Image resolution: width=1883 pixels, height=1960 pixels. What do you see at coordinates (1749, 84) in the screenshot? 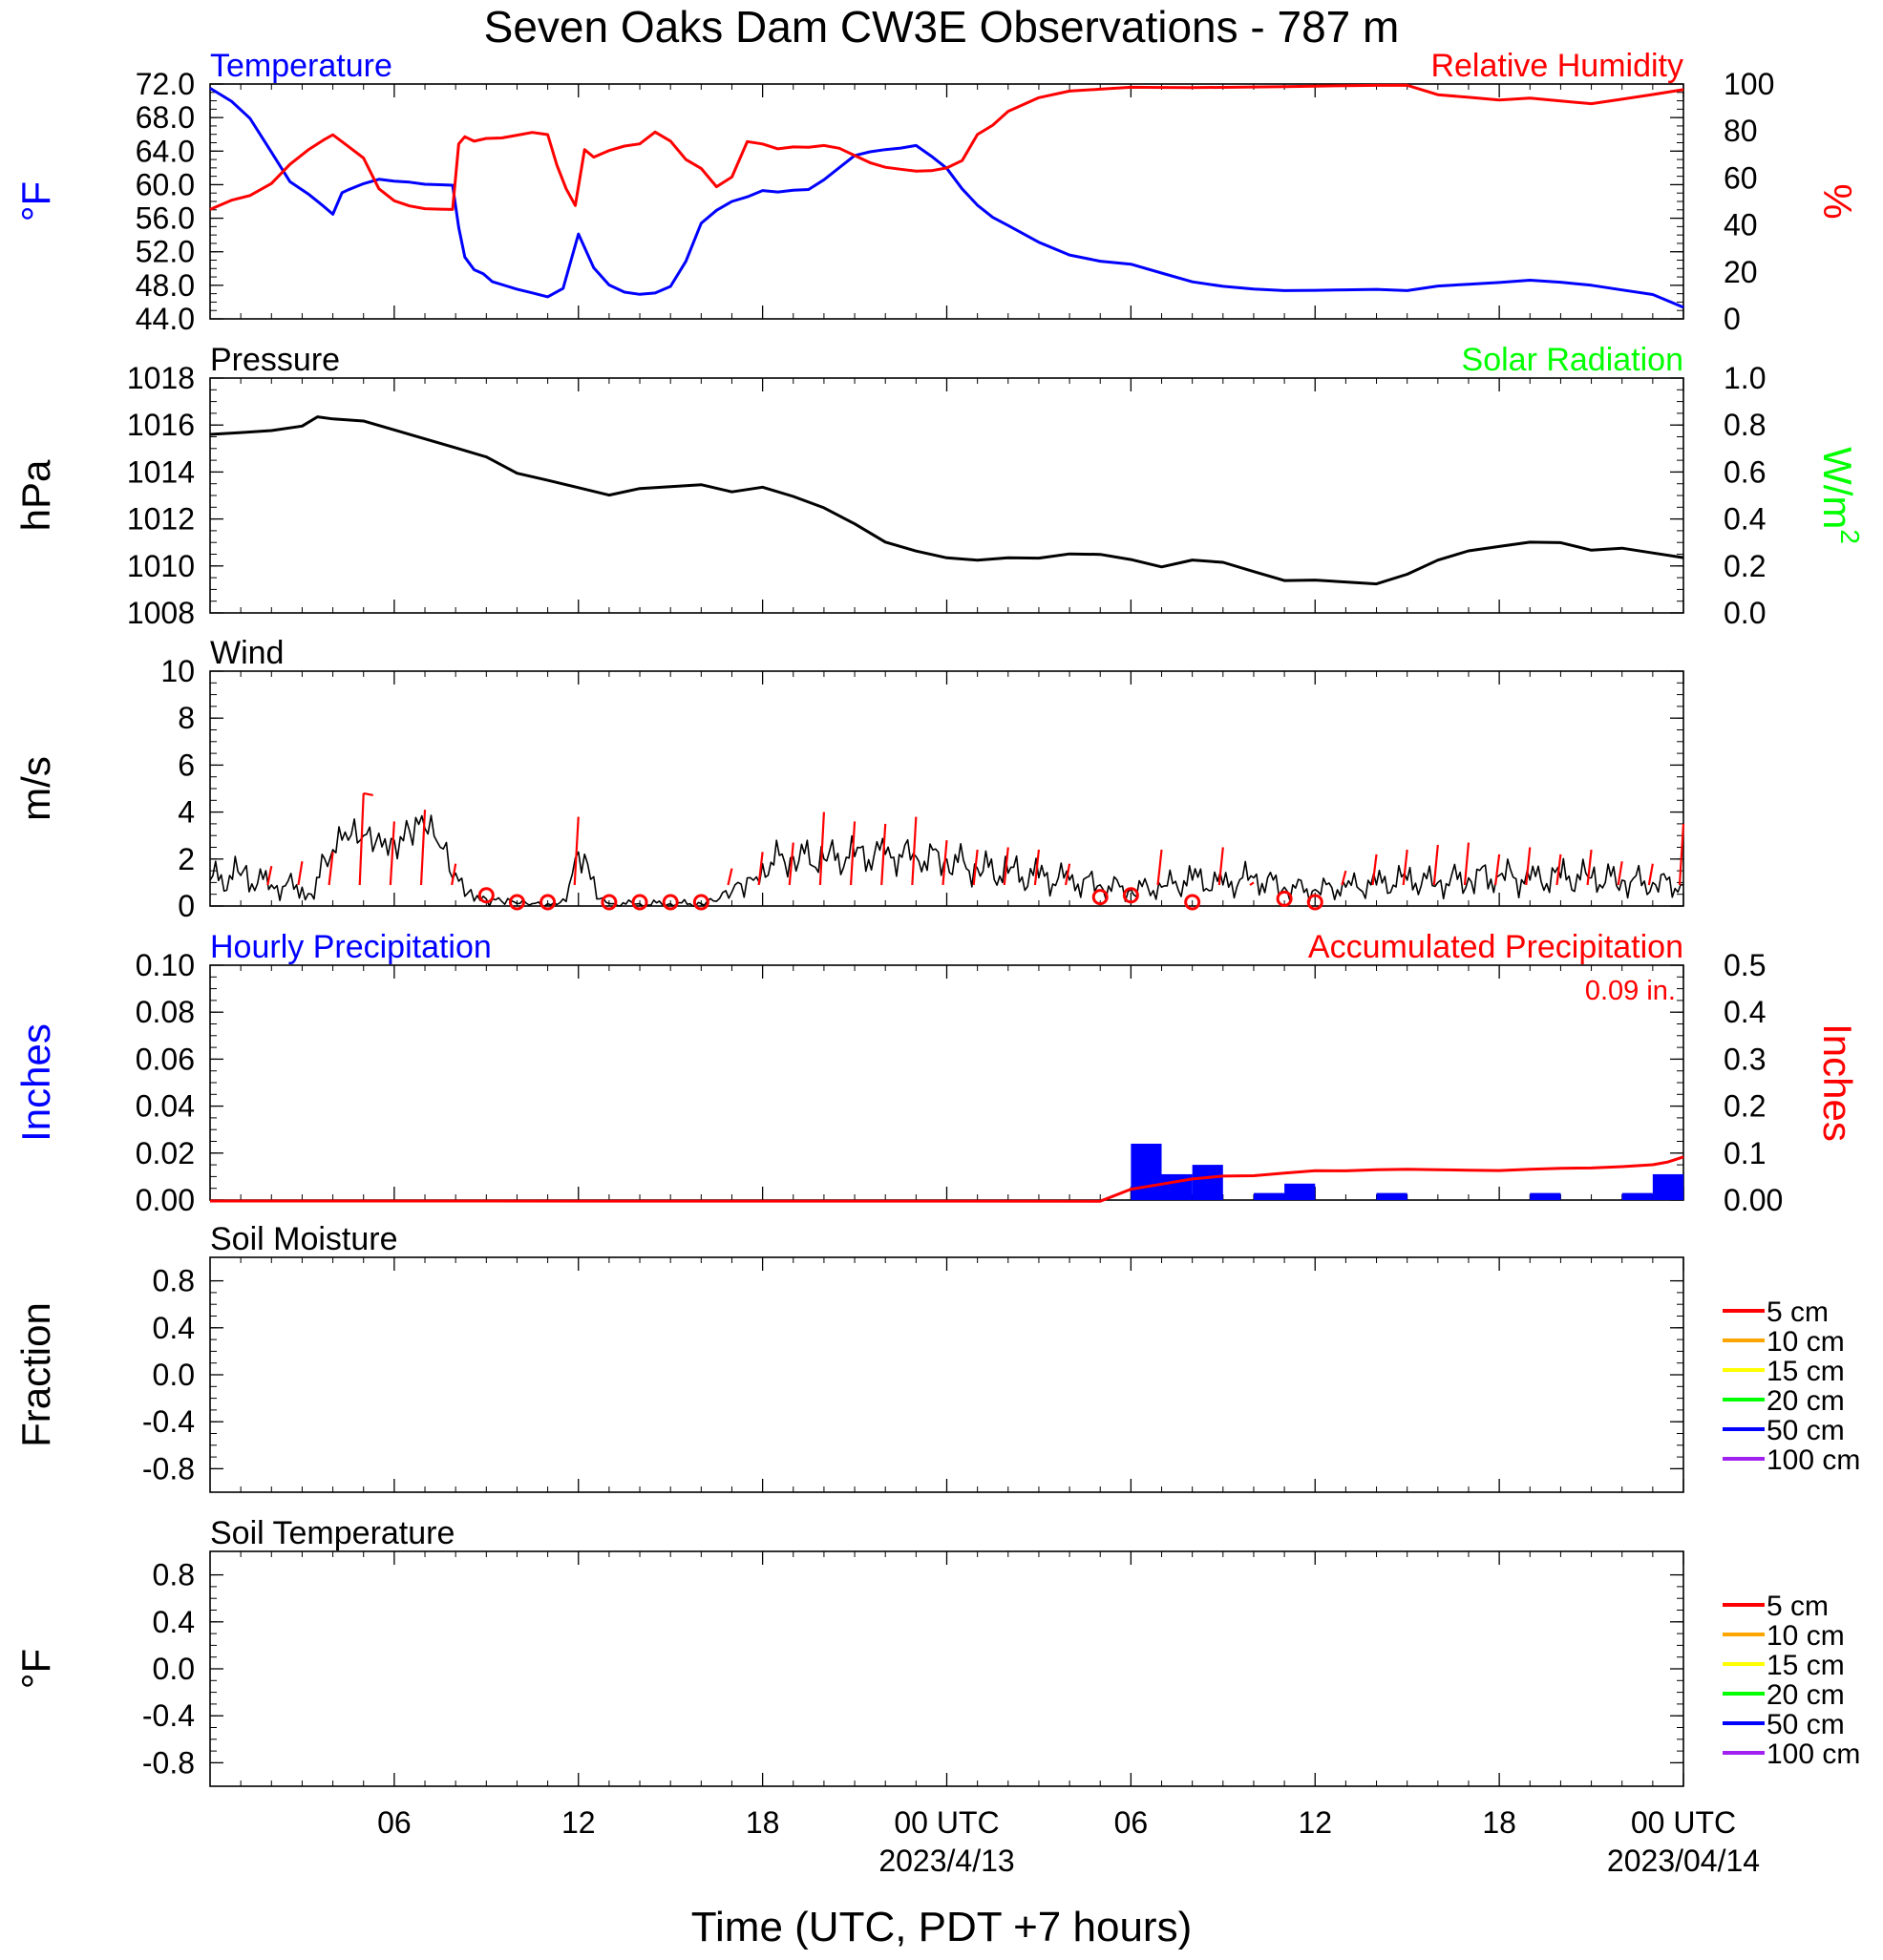
I see `y-right-tick-label: 100` at bounding box center [1749, 84].